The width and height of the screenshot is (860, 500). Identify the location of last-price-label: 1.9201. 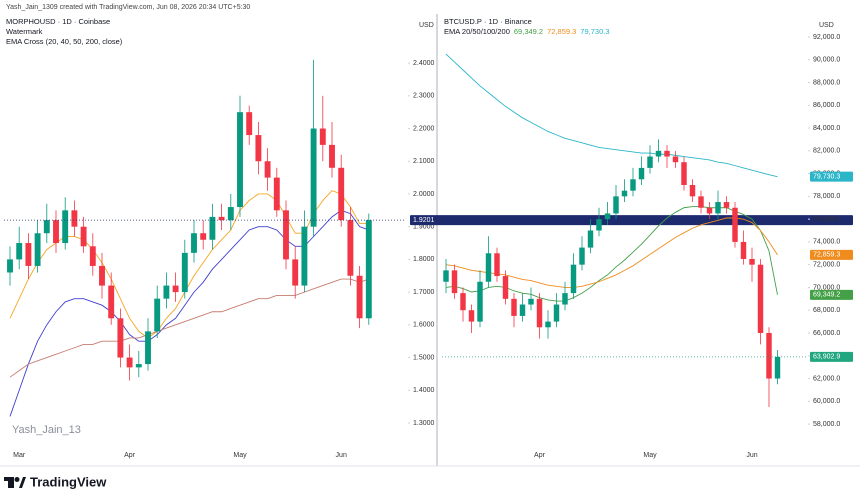
(424, 220).